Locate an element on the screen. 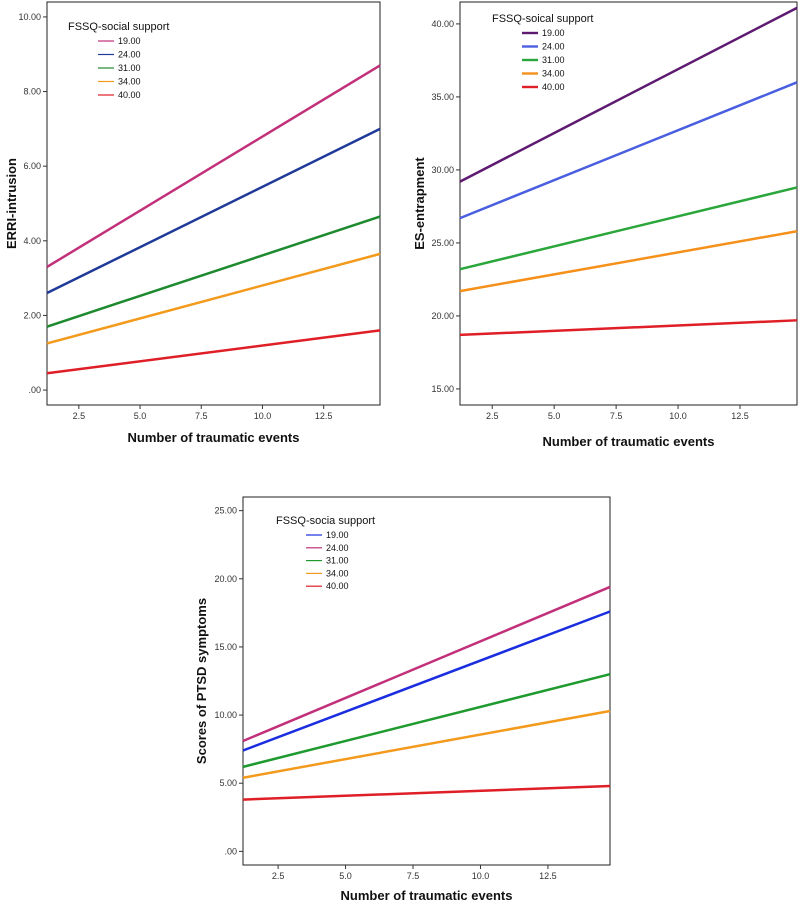 The width and height of the screenshot is (800, 905). y-tick-label: 35.00 is located at coordinates (442, 97).